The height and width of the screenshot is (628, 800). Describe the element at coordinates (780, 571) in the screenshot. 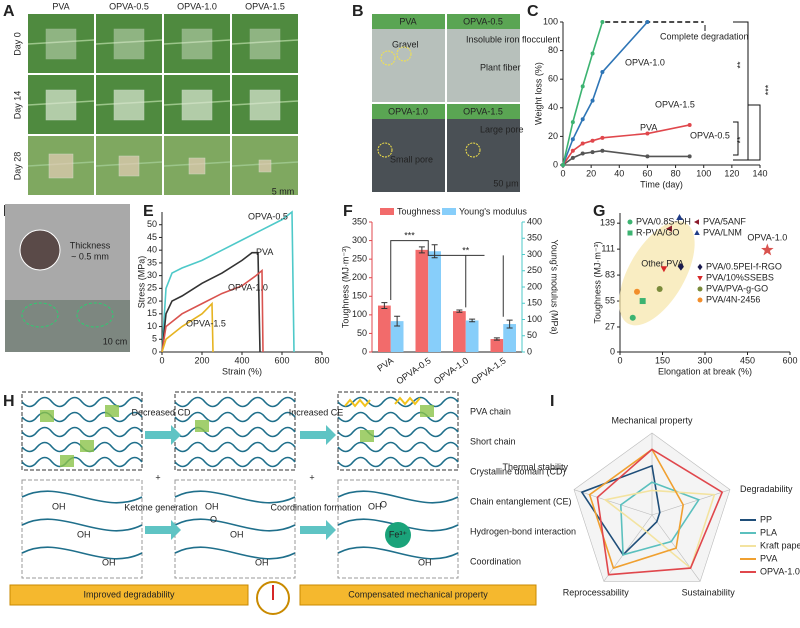

I see `legend-label: OPVA-1.0` at that location.